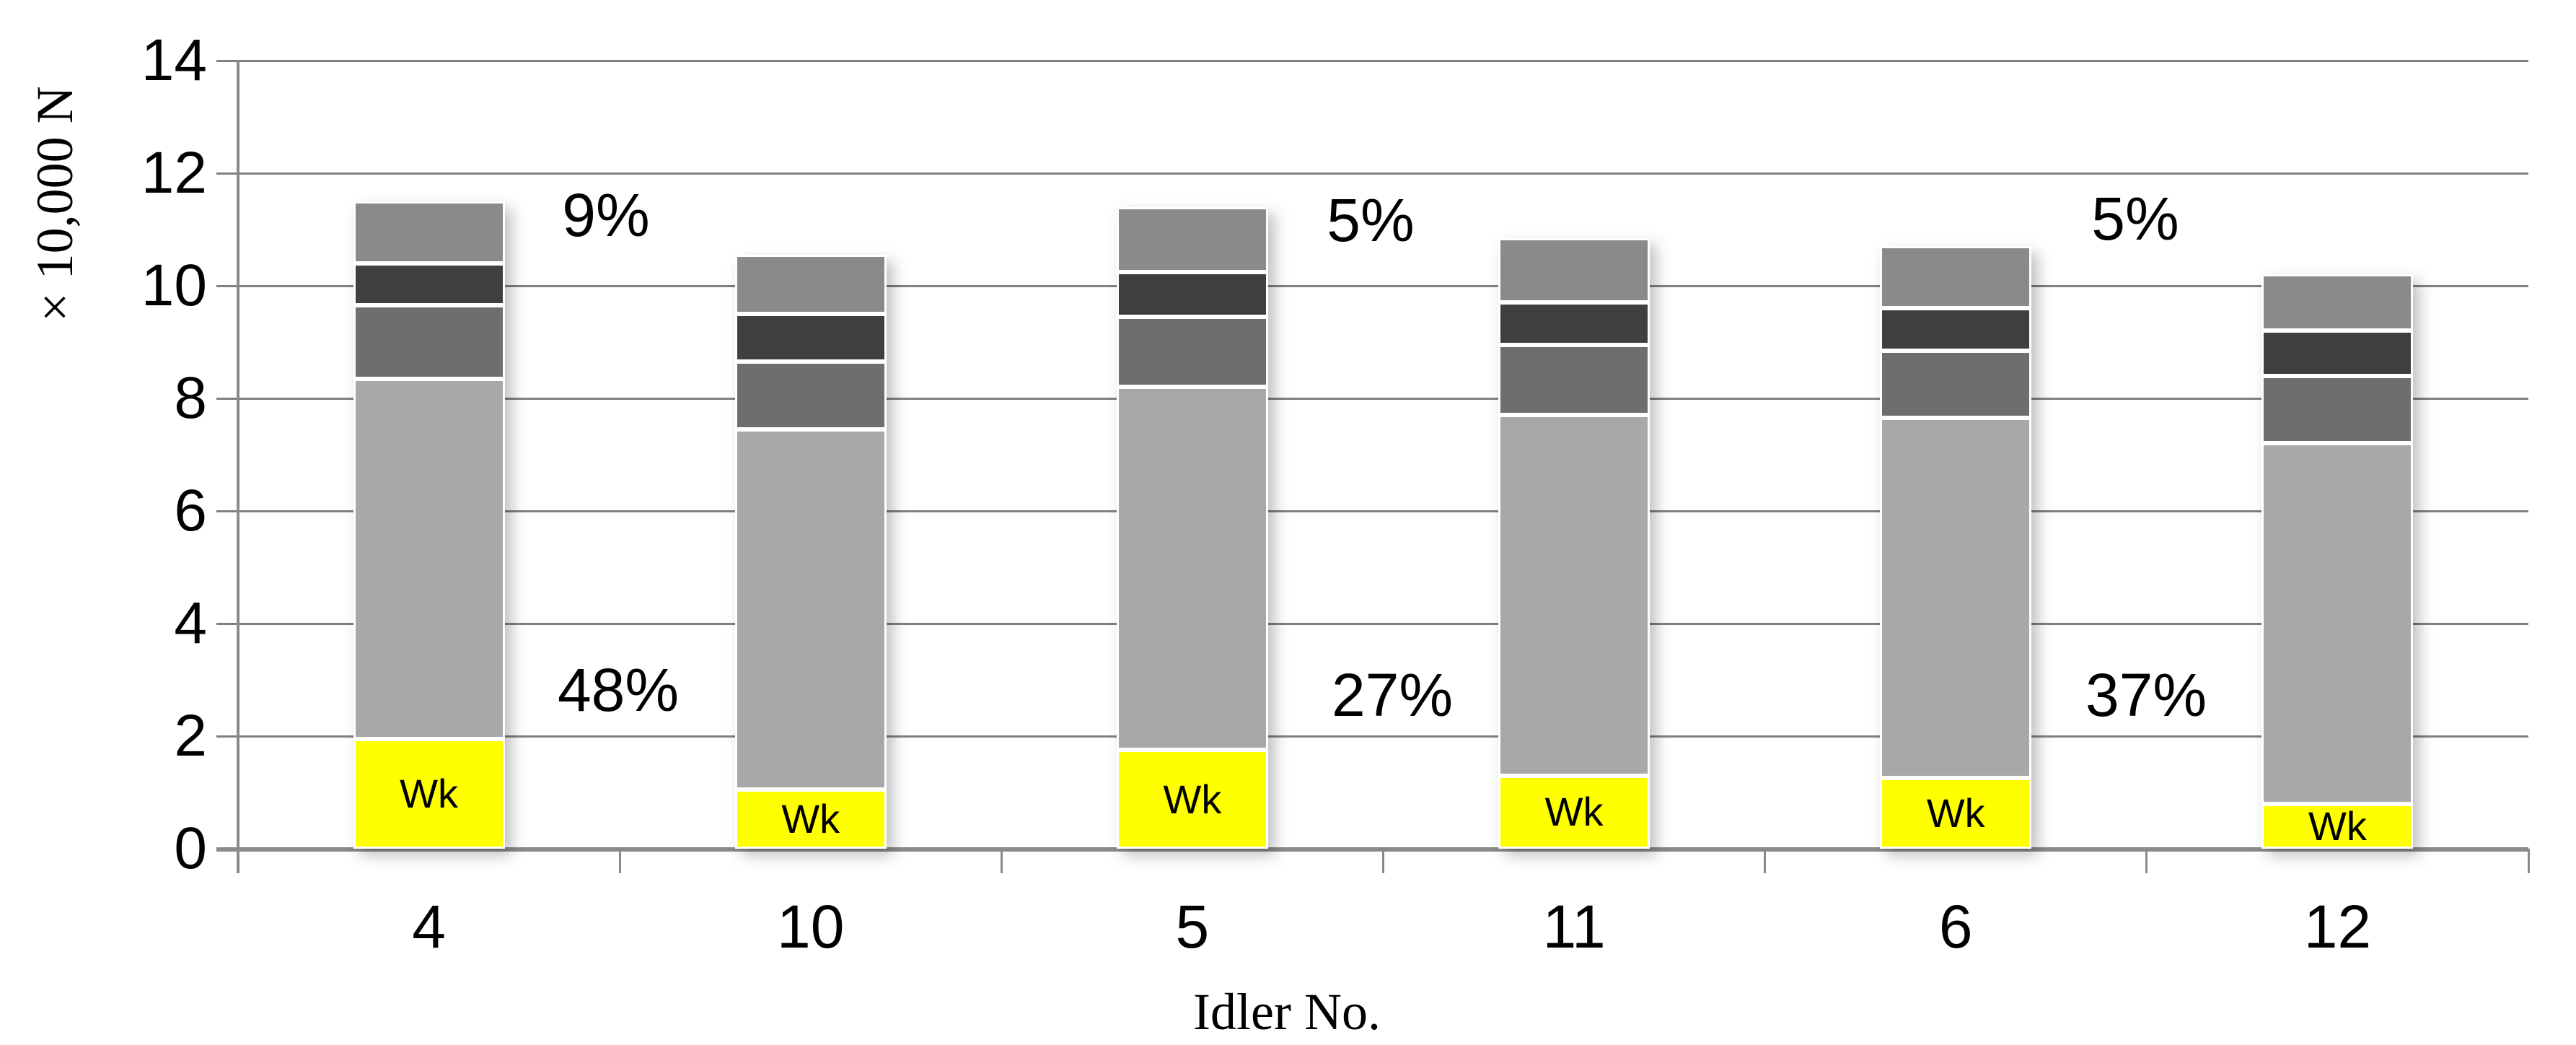 Image resolution: width=2576 pixels, height=1045 pixels. I want to click on stacked-bar-idler-4: Wk, so click(429, 525).